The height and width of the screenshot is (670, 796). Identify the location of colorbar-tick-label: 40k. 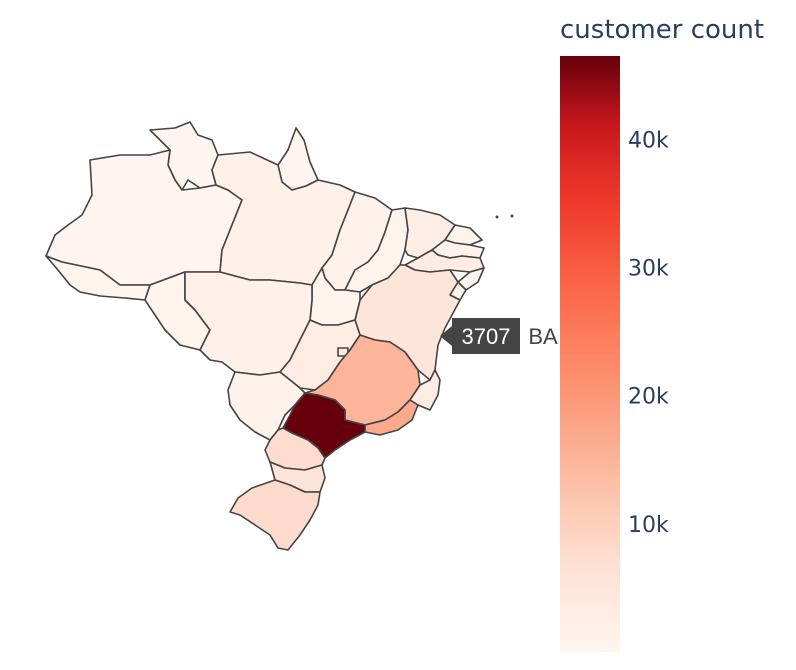
(648, 140).